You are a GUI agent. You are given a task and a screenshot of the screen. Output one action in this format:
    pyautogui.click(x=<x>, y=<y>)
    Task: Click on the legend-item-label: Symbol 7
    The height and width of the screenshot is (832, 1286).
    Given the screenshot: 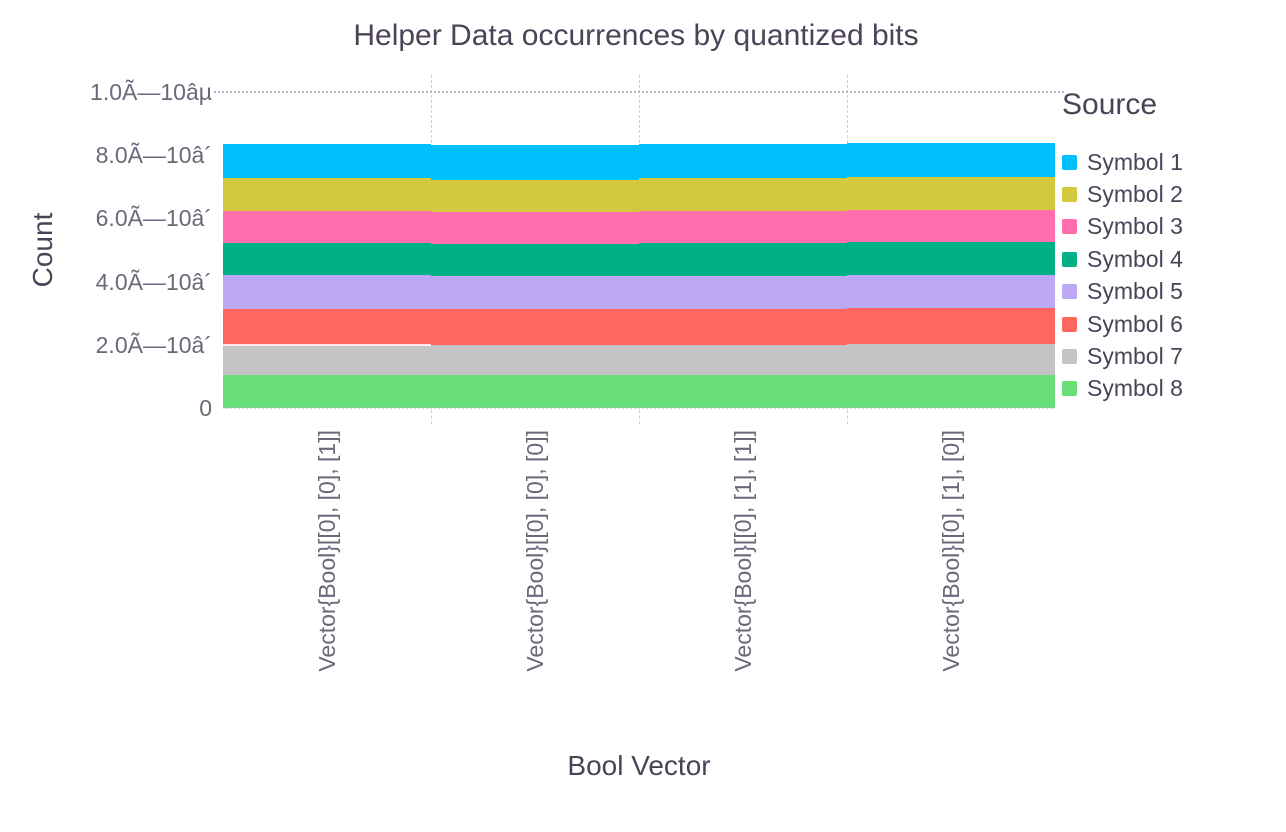 What is the action you would take?
    pyautogui.click(x=1135, y=356)
    